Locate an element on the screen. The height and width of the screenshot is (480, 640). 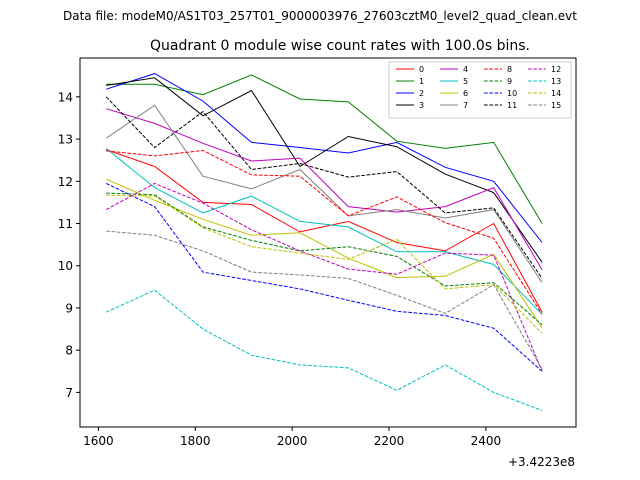
x-offset-label: +3.4223e8 is located at coordinates (541, 462).